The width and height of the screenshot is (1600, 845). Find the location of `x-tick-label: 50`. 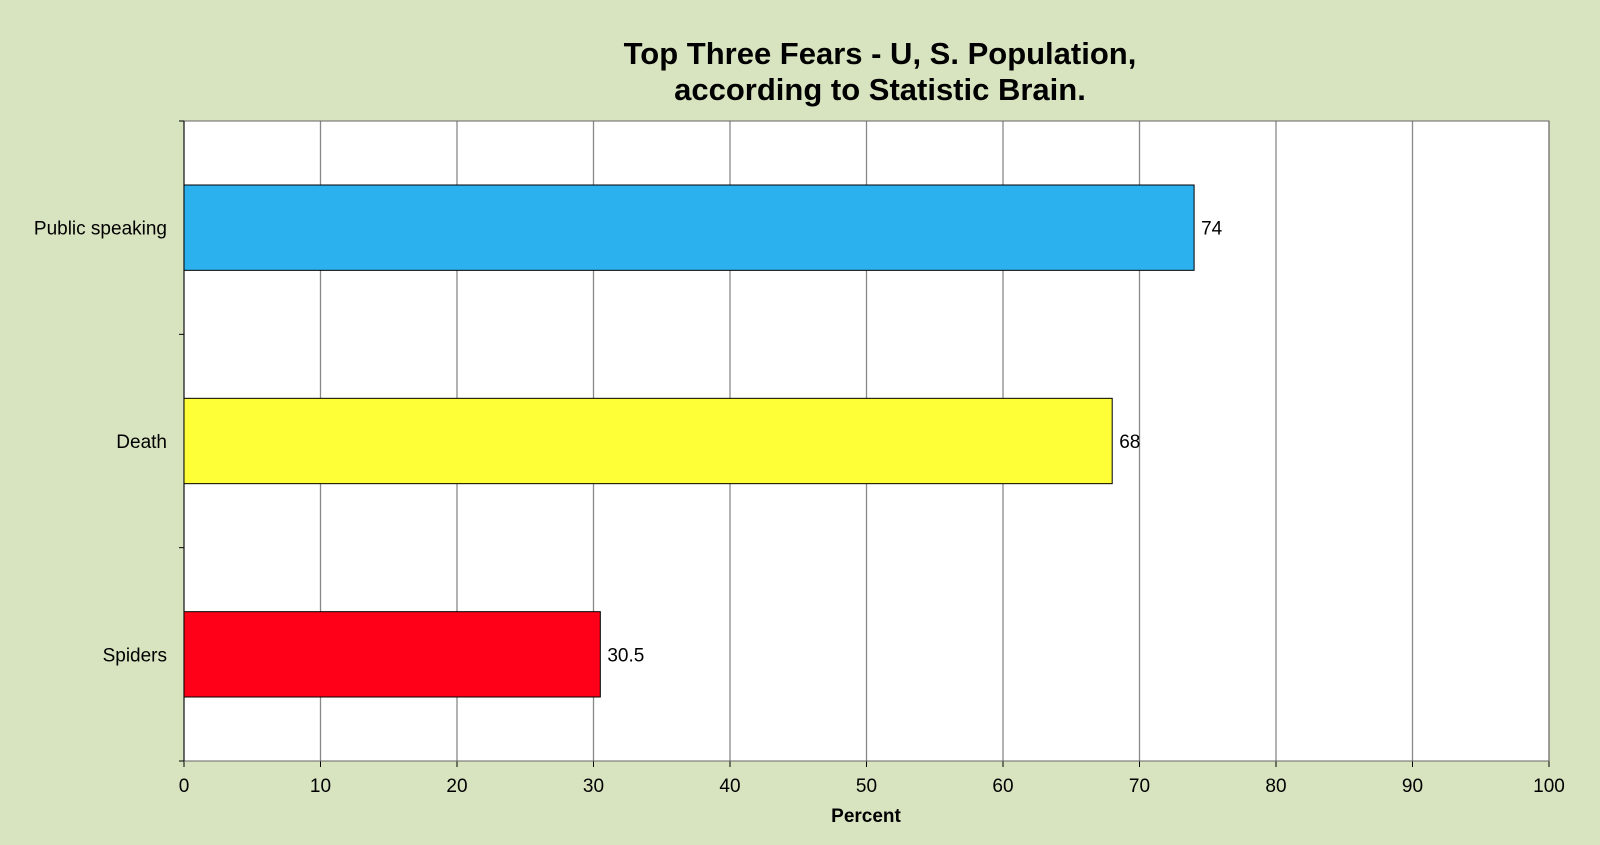

x-tick-label: 50 is located at coordinates (866, 786).